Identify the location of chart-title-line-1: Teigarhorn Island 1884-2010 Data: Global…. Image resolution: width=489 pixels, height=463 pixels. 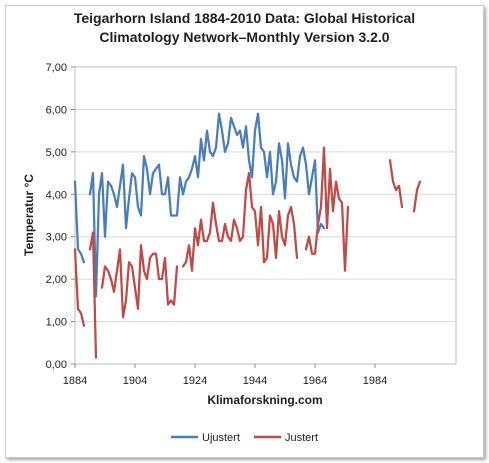
(244, 18).